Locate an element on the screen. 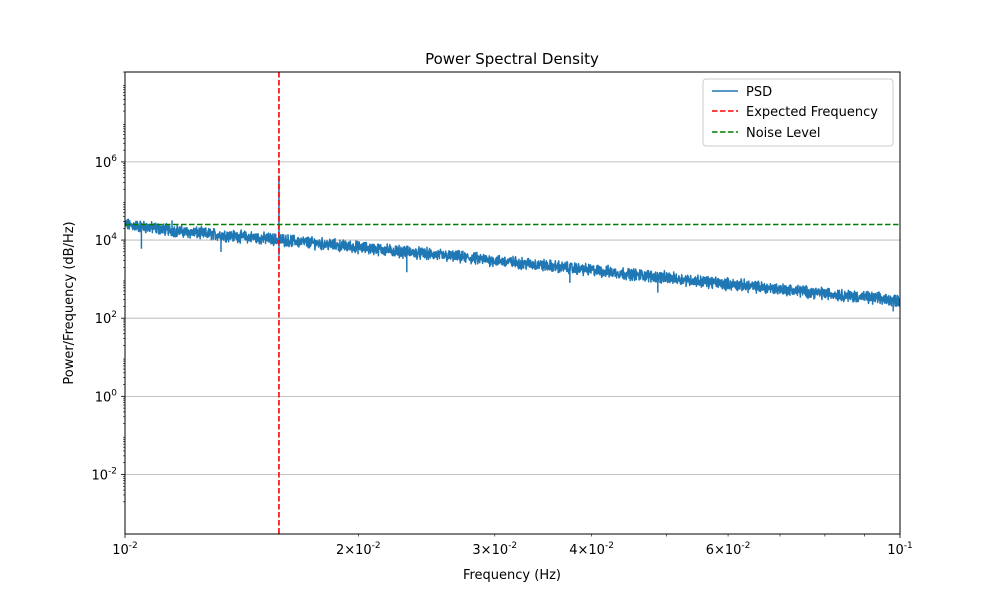 Image resolution: width=1000 pixels, height=604 pixels. x-tick-label: 10⁻² is located at coordinates (125, 549).